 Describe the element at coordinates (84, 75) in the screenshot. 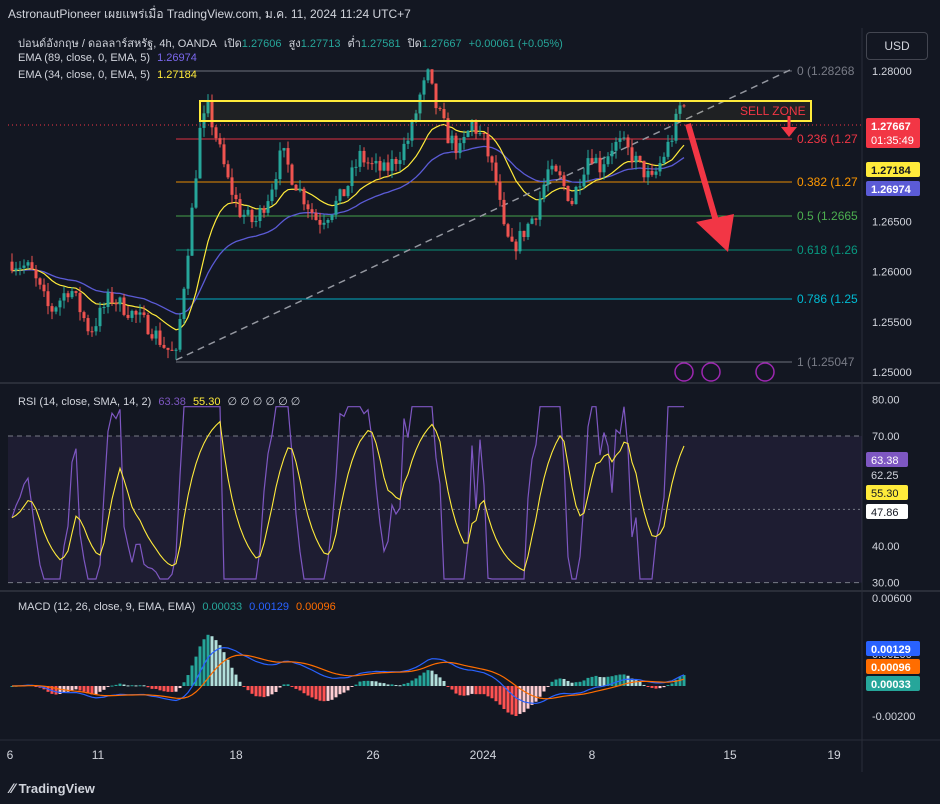

I see `ema34-label: EMA (34, close, 0, EMA, 5)` at that location.